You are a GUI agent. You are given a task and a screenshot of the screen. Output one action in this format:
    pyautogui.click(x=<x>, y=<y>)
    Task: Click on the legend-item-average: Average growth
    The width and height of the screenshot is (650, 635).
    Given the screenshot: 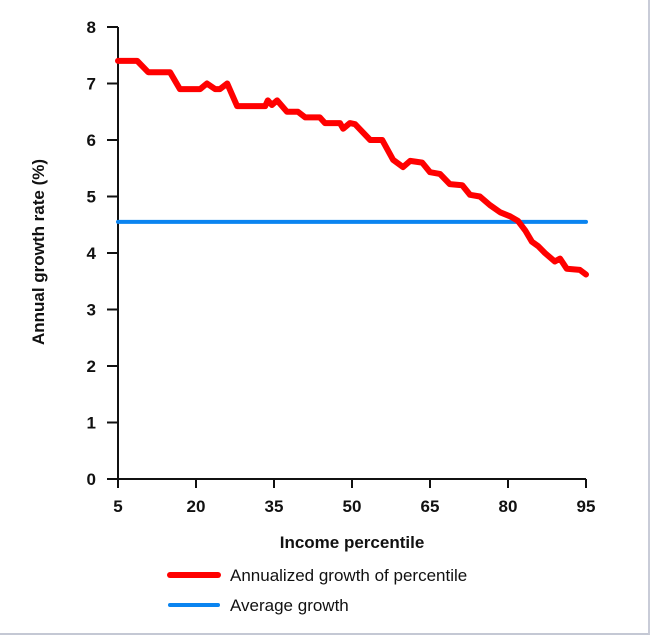 What is the action you would take?
    pyautogui.click(x=258, y=605)
    